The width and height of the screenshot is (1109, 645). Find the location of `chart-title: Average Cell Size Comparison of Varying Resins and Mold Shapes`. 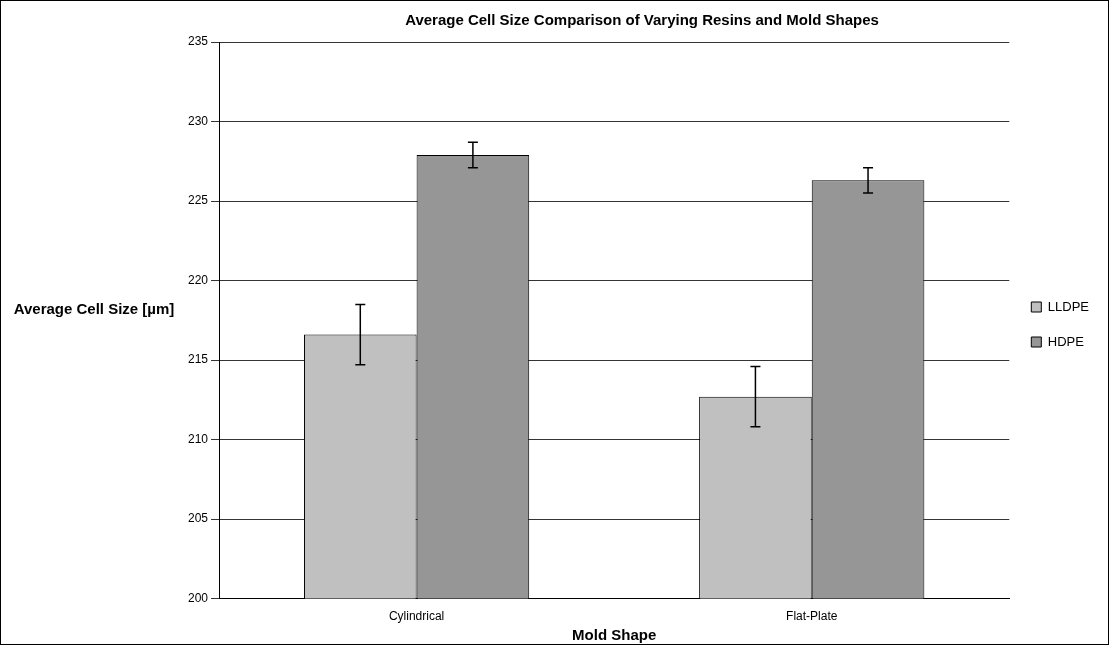

chart-title: Average Cell Size Comparison of Varying Resins and Mold Shapes is located at coordinates (642, 20).